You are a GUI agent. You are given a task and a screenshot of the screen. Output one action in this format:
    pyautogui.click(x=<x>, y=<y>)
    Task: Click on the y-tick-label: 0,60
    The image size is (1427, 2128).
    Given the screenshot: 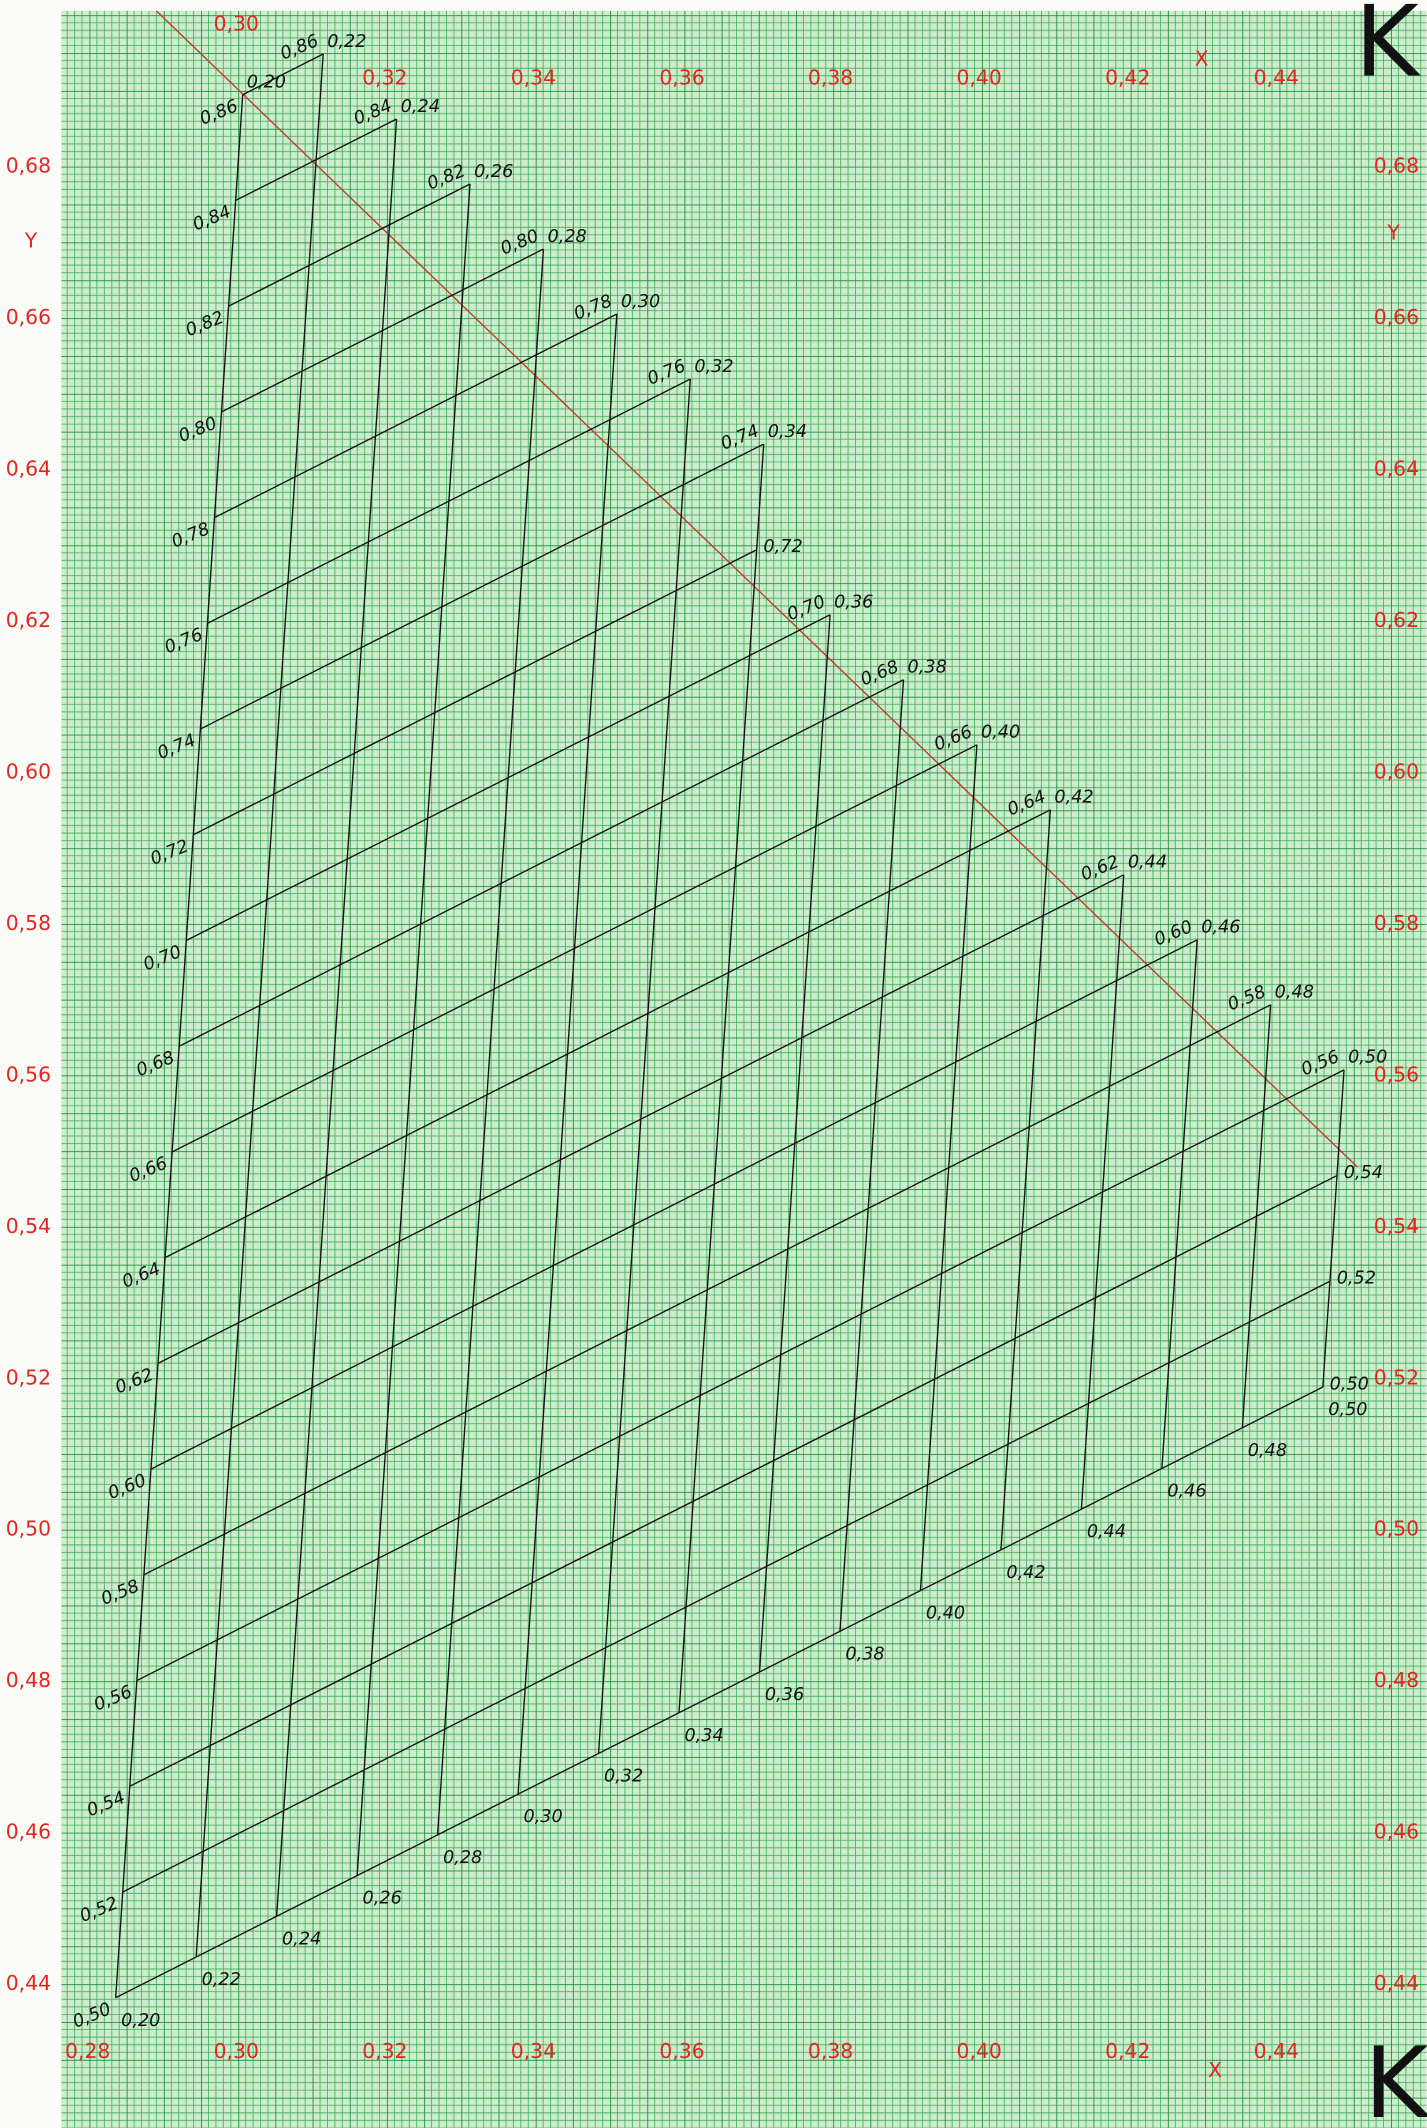 What is the action you would take?
    pyautogui.click(x=1396, y=771)
    